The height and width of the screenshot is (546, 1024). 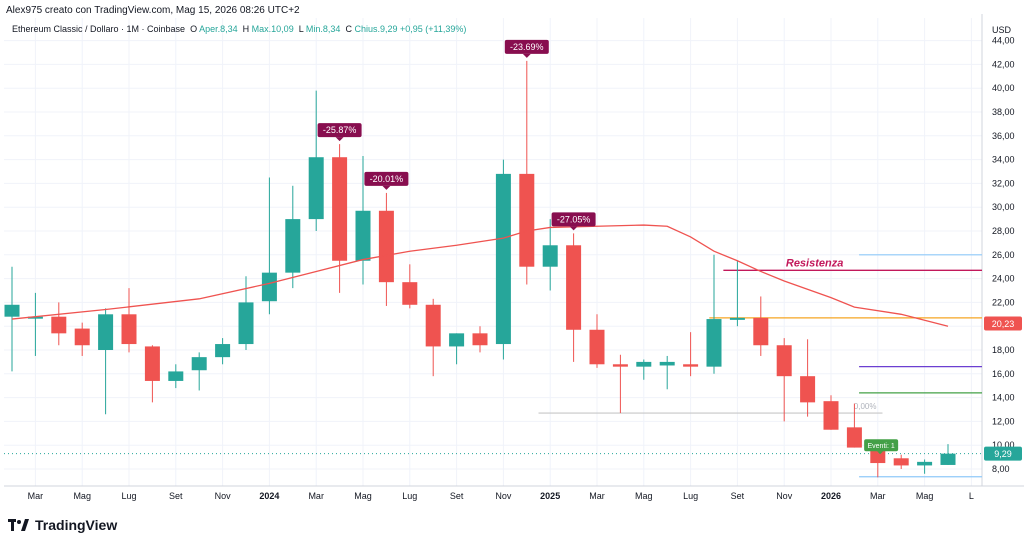 What do you see at coordinates (1003, 421) in the screenshot?
I see `price-tick-label: 12,00` at bounding box center [1003, 421].